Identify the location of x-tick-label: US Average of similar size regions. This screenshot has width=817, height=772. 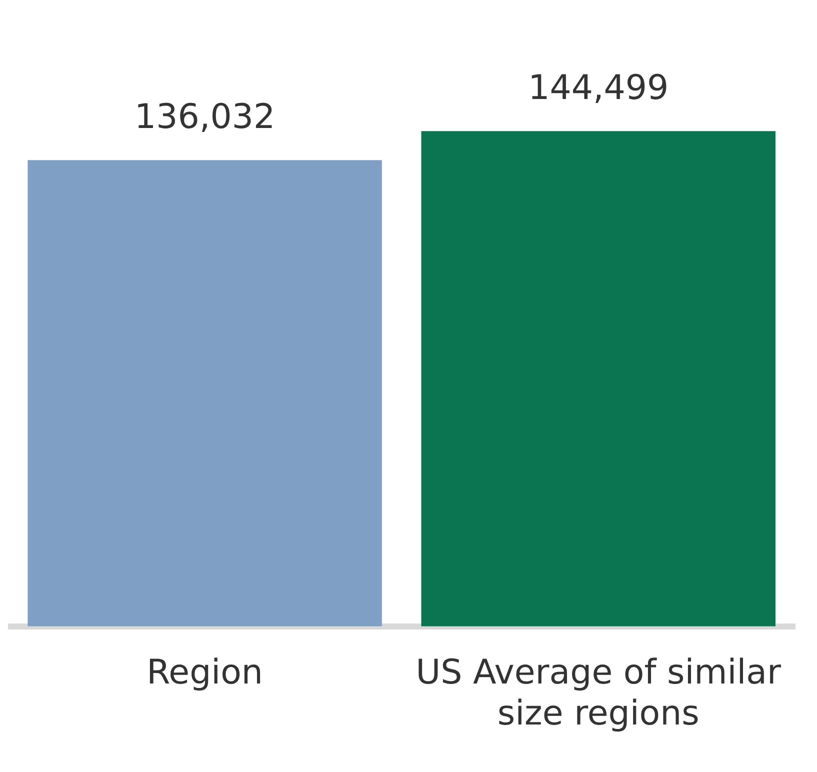
(599, 693).